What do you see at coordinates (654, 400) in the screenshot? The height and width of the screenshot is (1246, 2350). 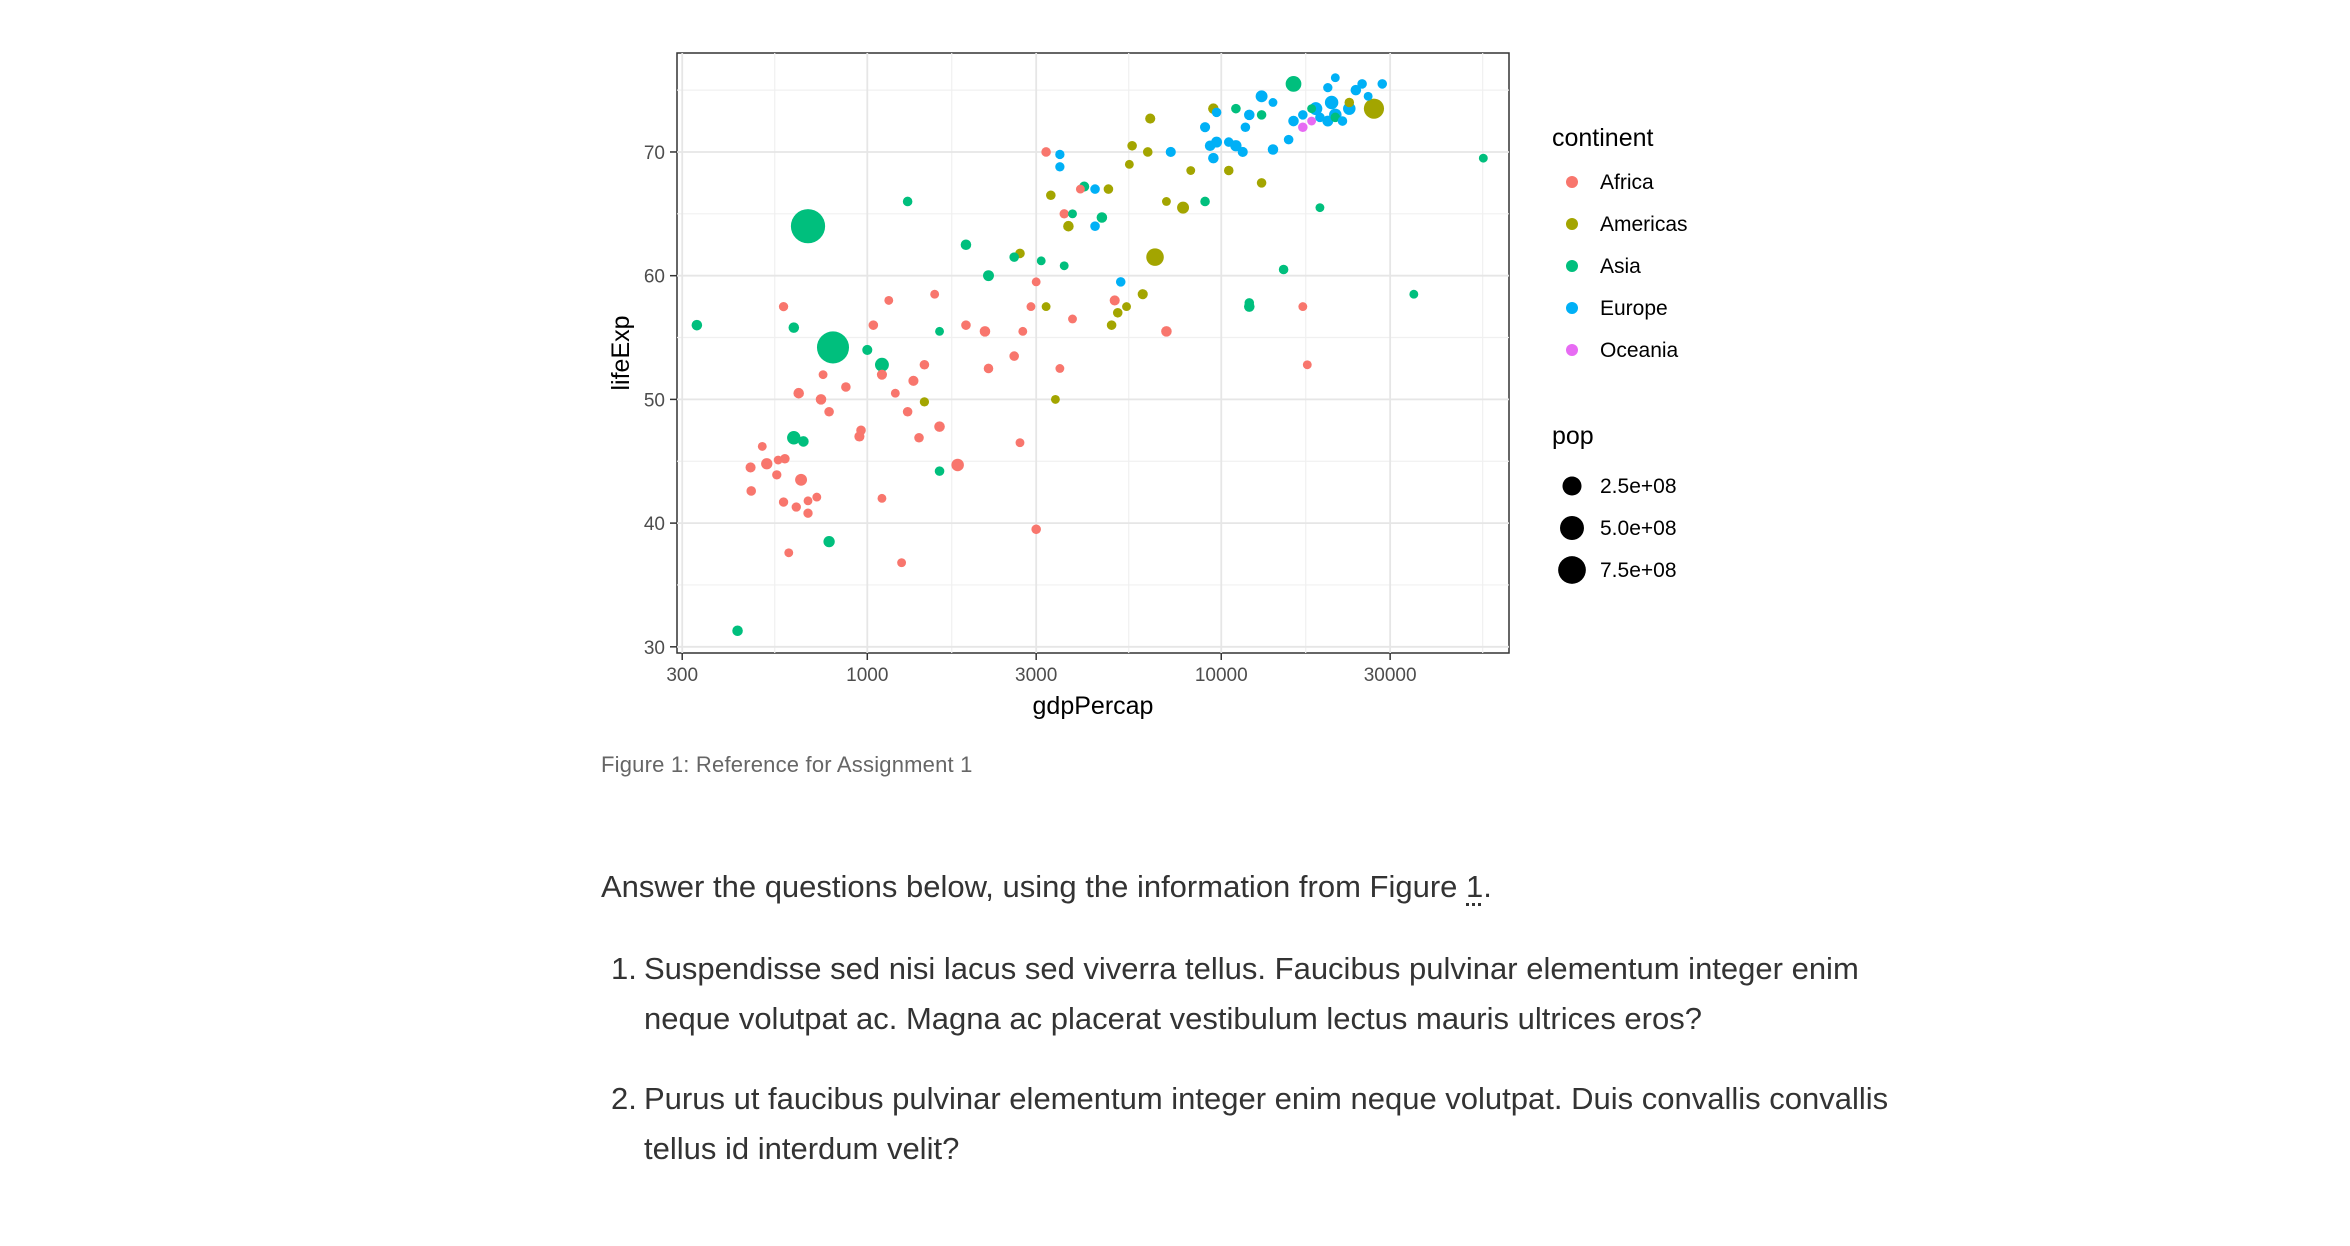 I see `y-tick-label: 50` at bounding box center [654, 400].